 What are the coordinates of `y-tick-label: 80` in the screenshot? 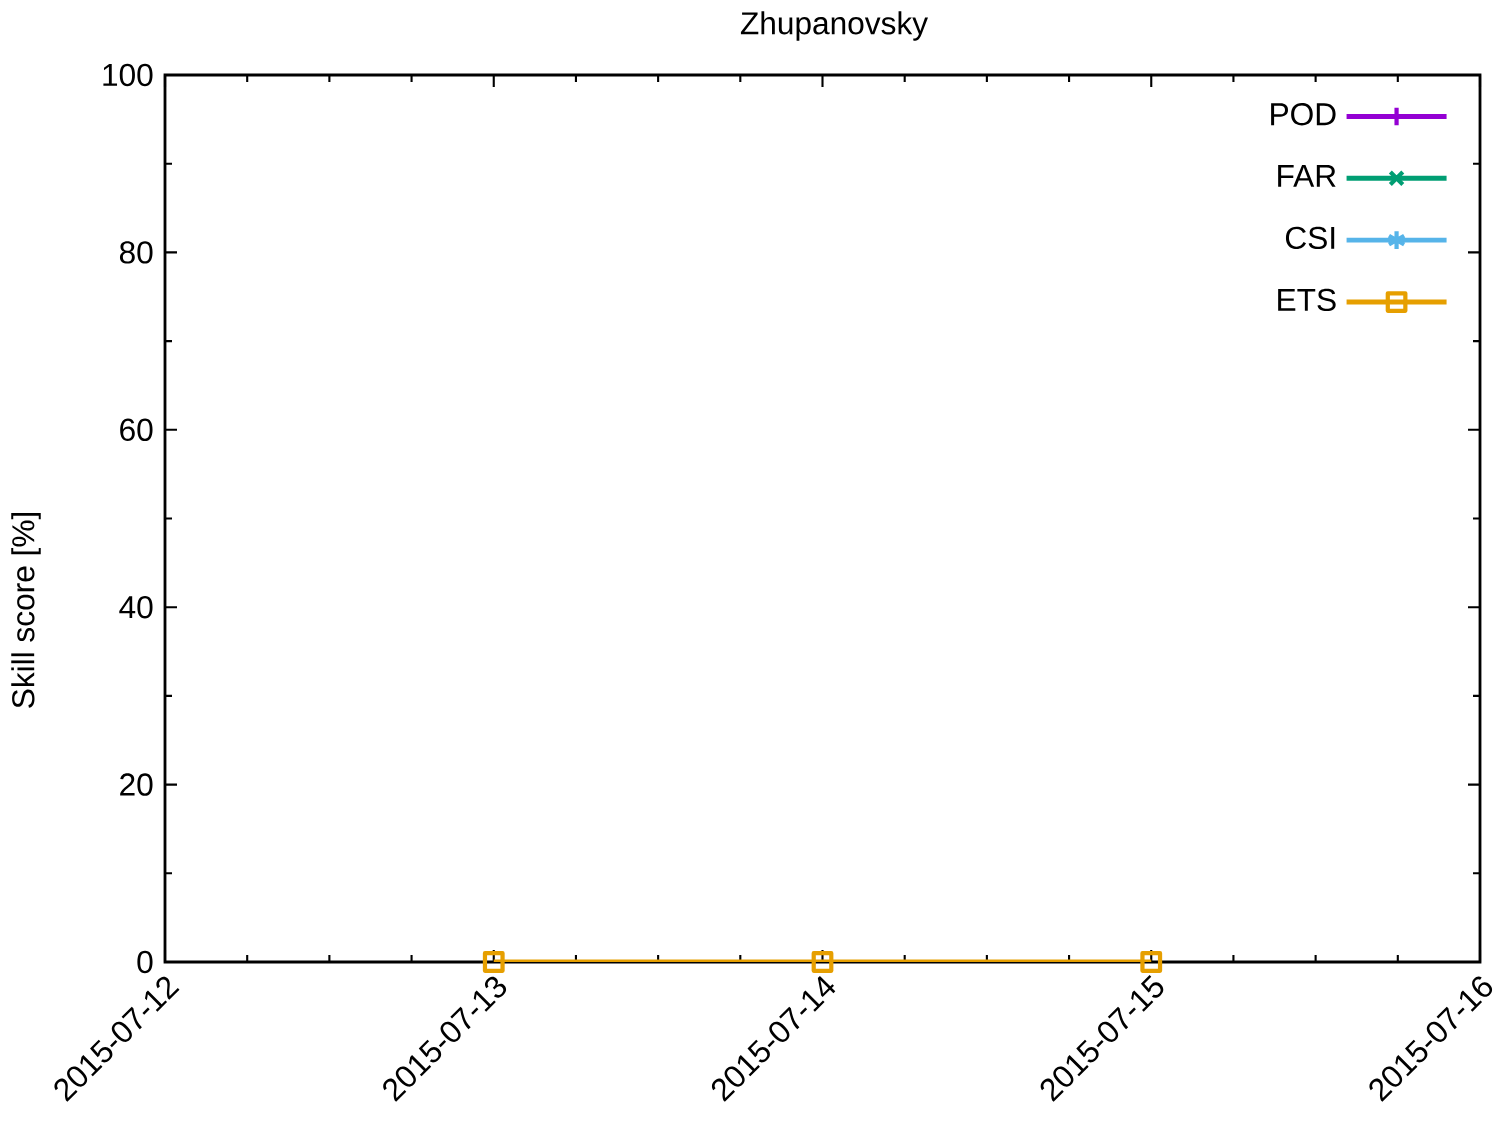 It's located at (136, 252).